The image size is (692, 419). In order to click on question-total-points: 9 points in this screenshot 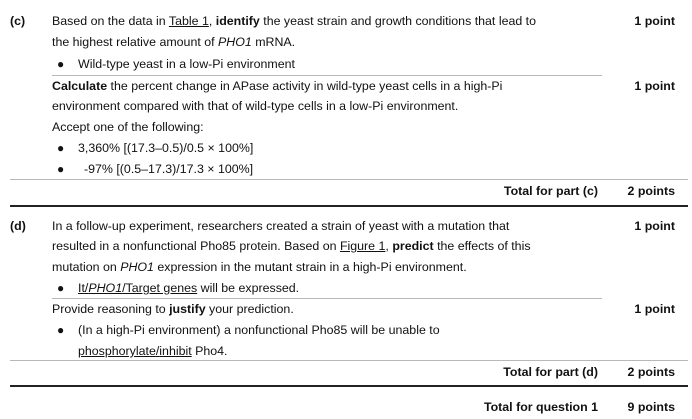, I will do `click(651, 407)`.